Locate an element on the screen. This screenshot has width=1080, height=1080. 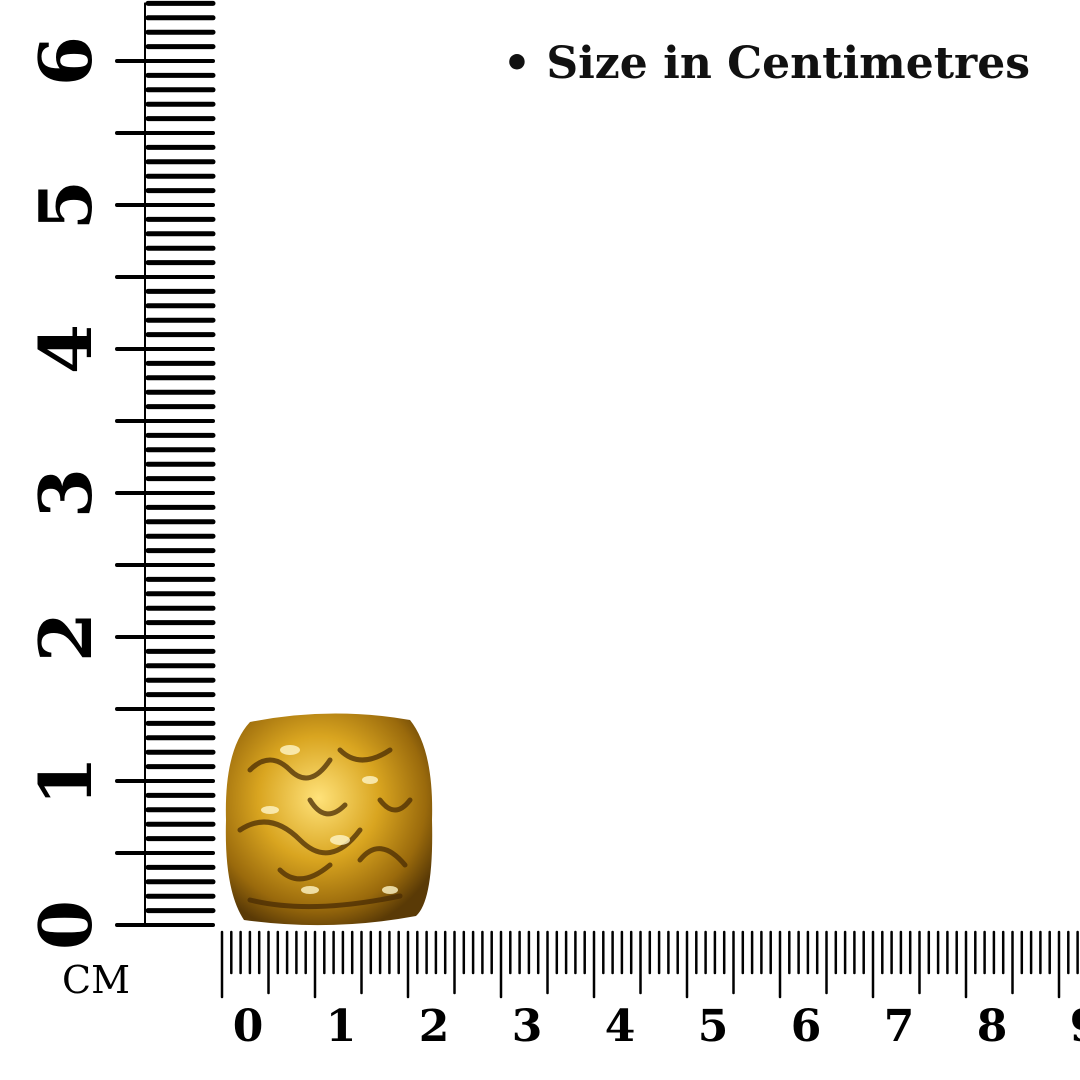
vertical-ruler-label: 1 is located at coordinates (65, 781).